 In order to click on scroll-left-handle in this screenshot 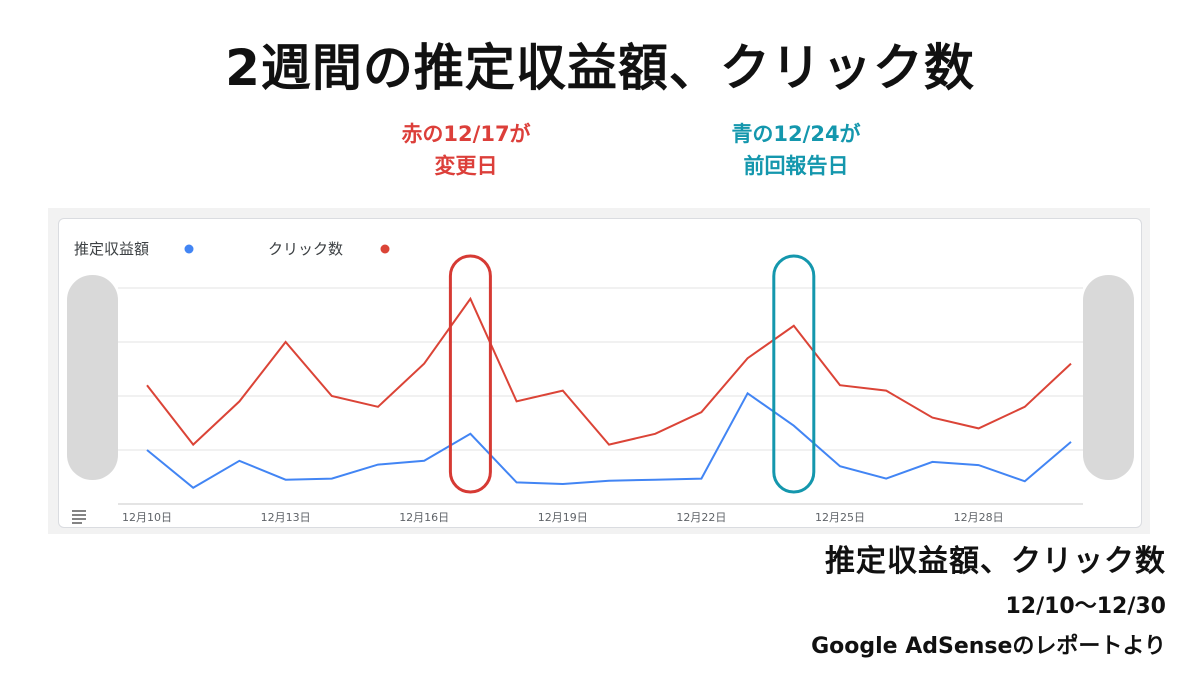, I will do `click(92, 377)`.